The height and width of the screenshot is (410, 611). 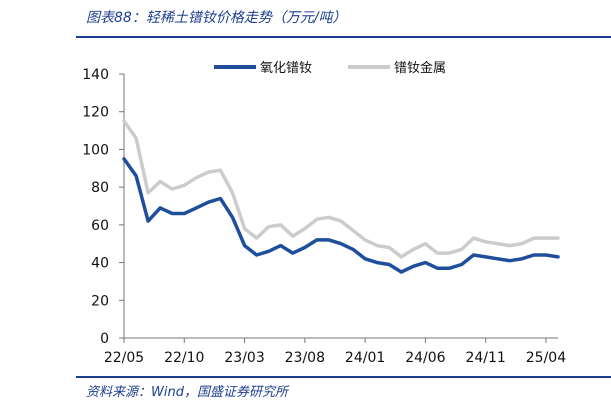 What do you see at coordinates (95, 150) in the screenshot?
I see `y-tick-label: 100` at bounding box center [95, 150].